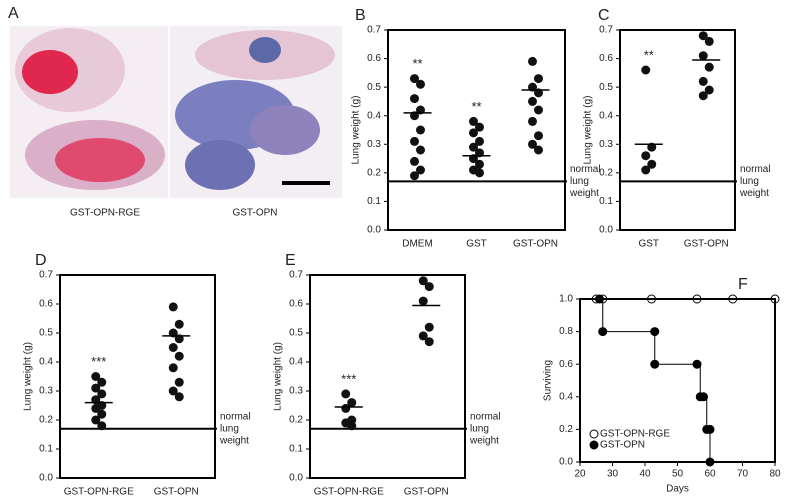  Describe the element at coordinates (566, 331) in the screenshot. I see `y-tick-label: 0.8` at that location.